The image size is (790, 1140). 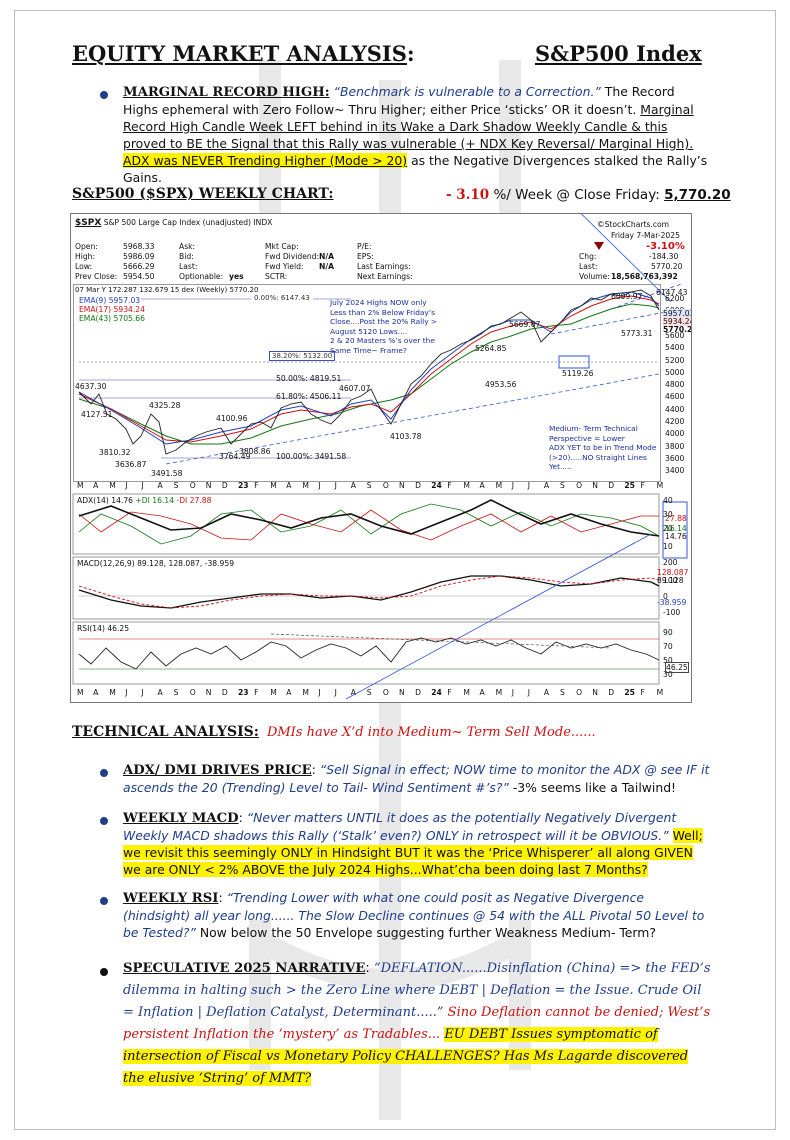 I want to click on adx-axis-20: 20, so click(x=668, y=528).